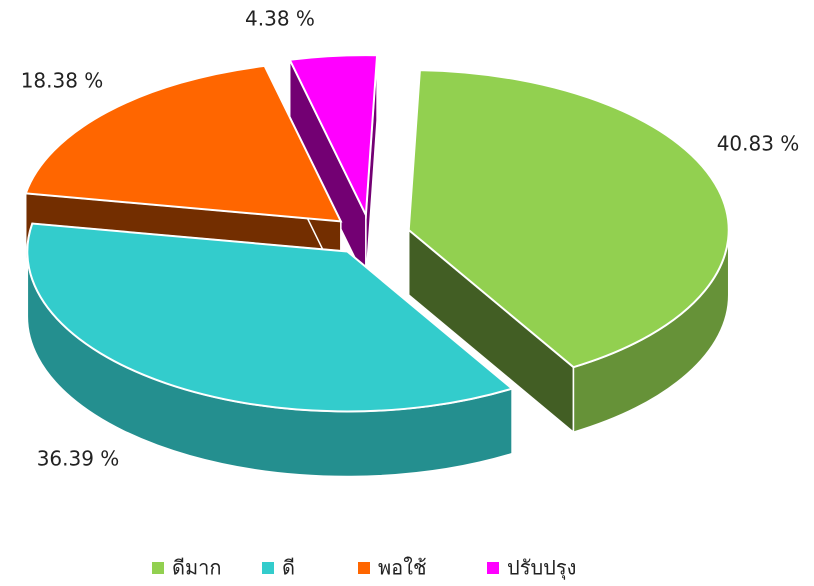 This screenshot has width=814, height=586. What do you see at coordinates (62, 81) in the screenshot?
I see `data-label: 18.38 %` at bounding box center [62, 81].